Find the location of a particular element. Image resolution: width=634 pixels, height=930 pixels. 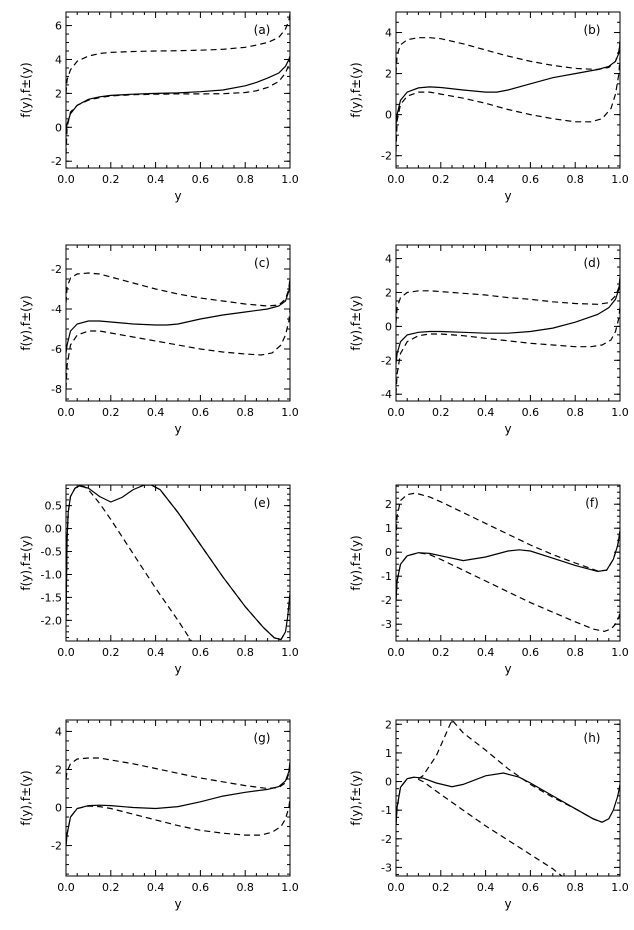

chart-panel: 0.0 0.2 0.4 0.6 0.8 1.0 -2 0 2 4 (g) y f(y),f±(y) is located at coordinates (159, 815).